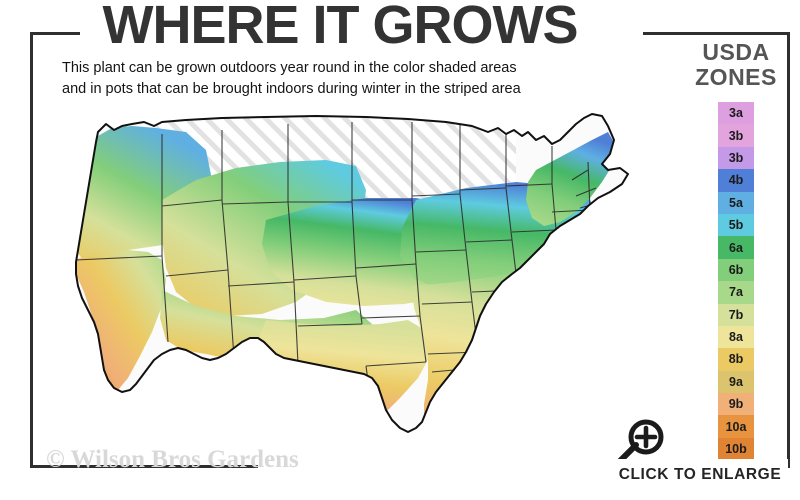 Image resolution: width=800 pixels, height=500 pixels. What do you see at coordinates (736, 449) in the screenshot?
I see `legend-swatch-10b: 10b` at bounding box center [736, 449].